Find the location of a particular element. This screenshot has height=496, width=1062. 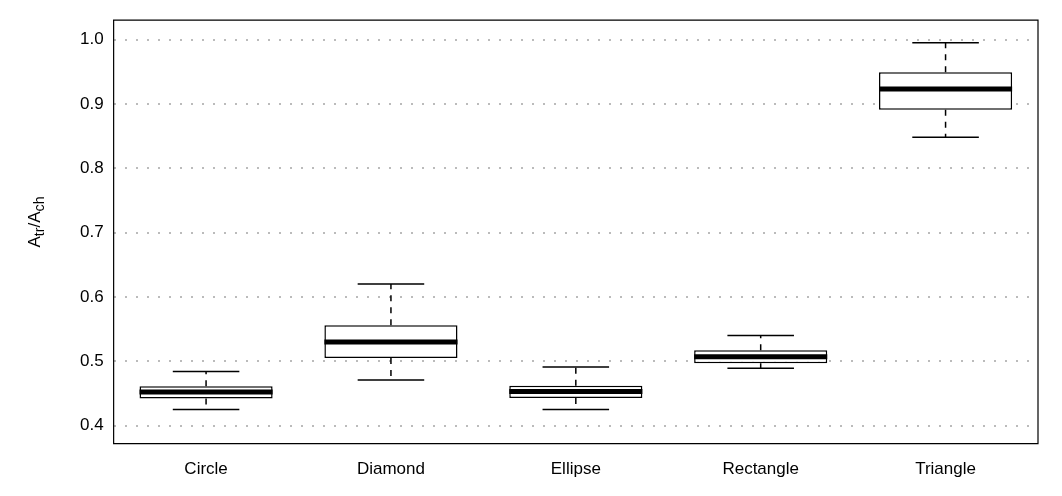

y-tick-label: 0.8 is located at coordinates (91, 167).